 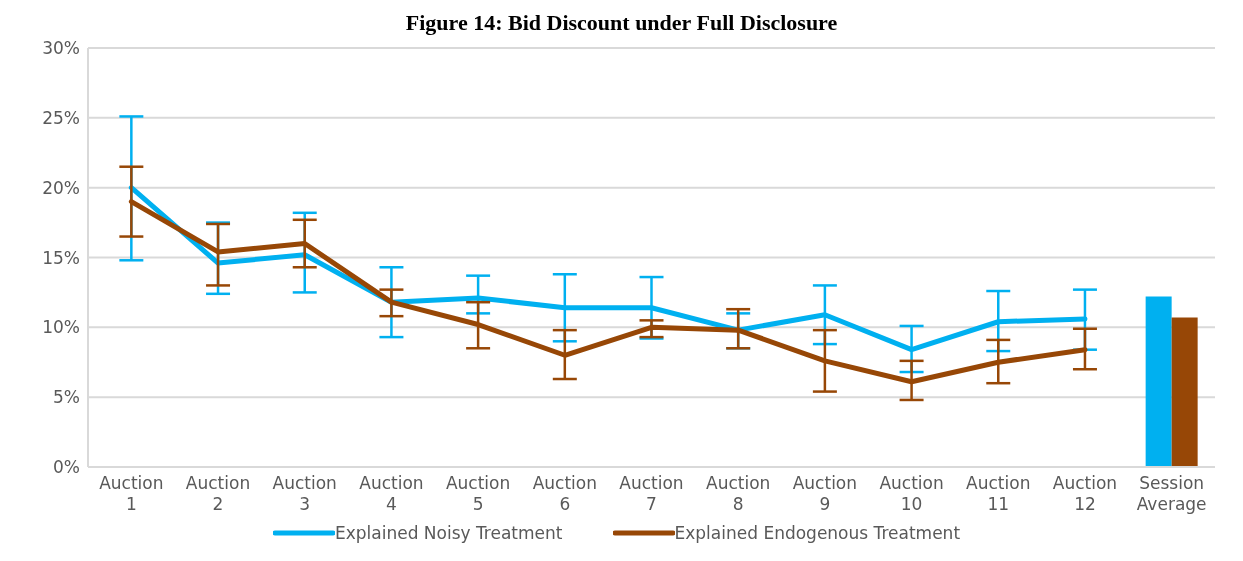 What do you see at coordinates (66, 467) in the screenshot?
I see `y-tick-label: 0%` at bounding box center [66, 467].